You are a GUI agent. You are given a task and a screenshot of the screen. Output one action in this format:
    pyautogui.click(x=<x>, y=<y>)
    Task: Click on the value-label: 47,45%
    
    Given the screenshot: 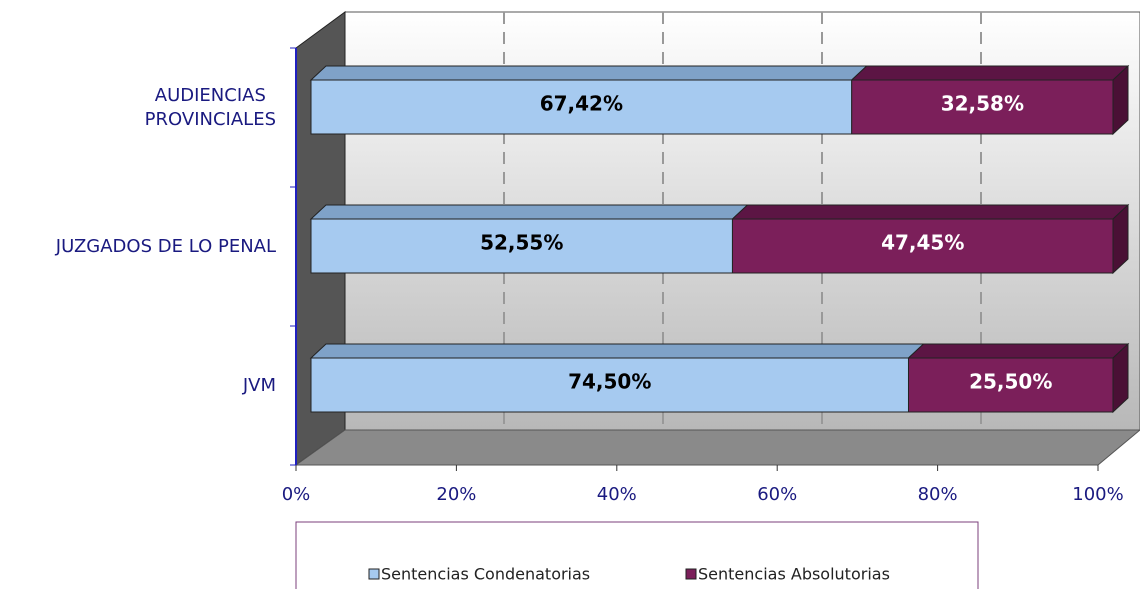 What is the action you would take?
    pyautogui.click(x=922, y=243)
    